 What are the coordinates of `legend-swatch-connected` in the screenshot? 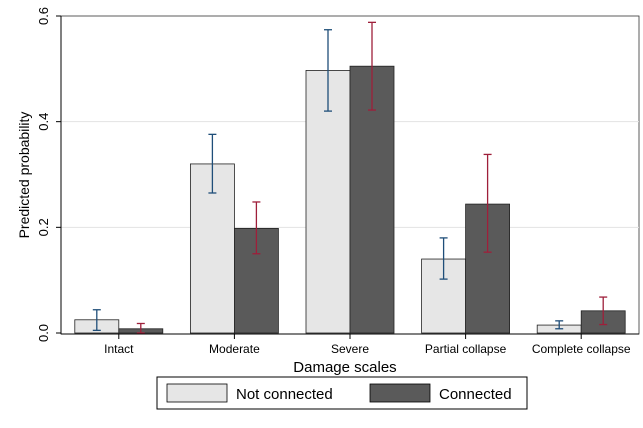 It's located at (400, 393).